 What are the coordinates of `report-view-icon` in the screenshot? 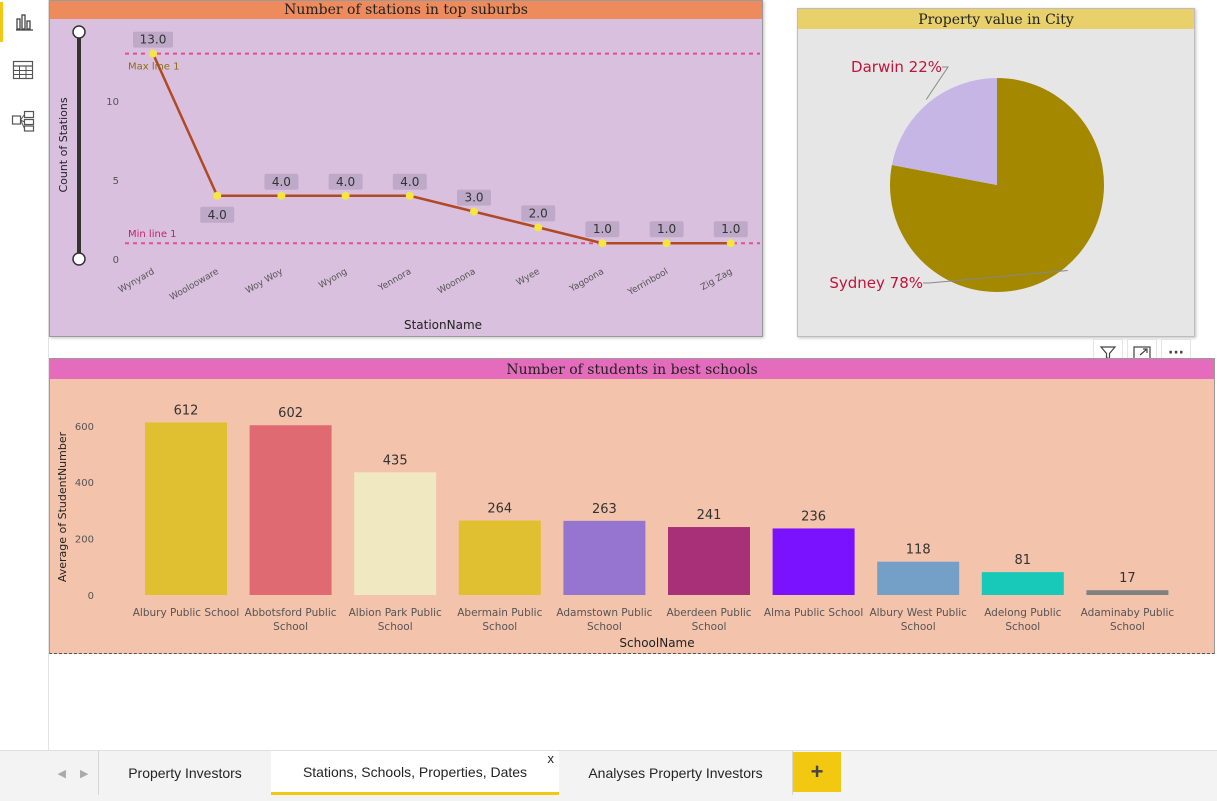 It's located at (24, 22).